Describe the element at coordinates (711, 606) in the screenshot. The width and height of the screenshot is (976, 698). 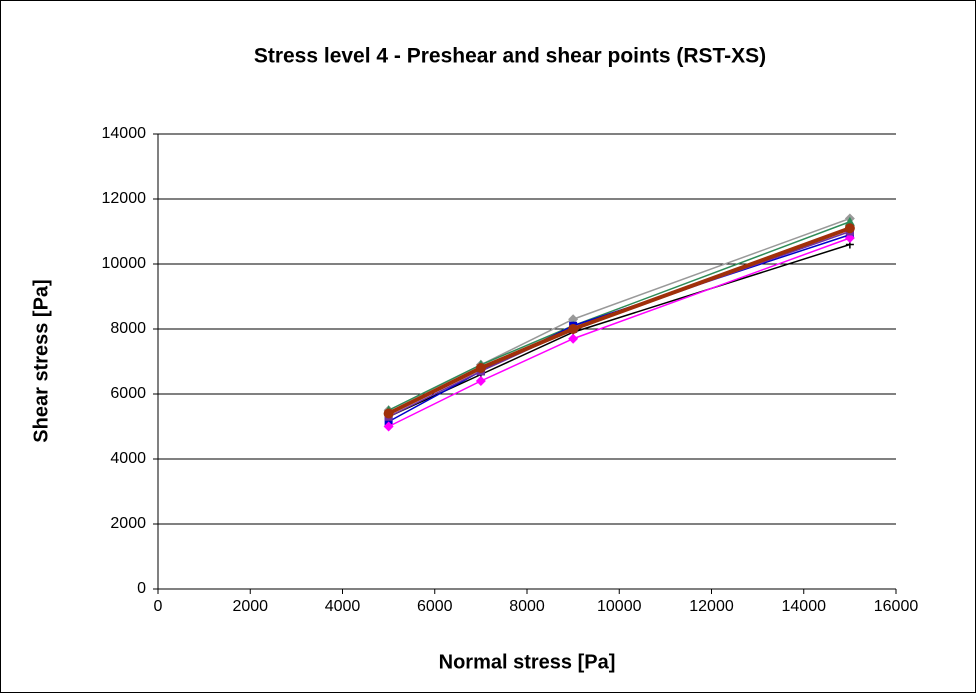
I see `x-tick-label: 12000` at that location.